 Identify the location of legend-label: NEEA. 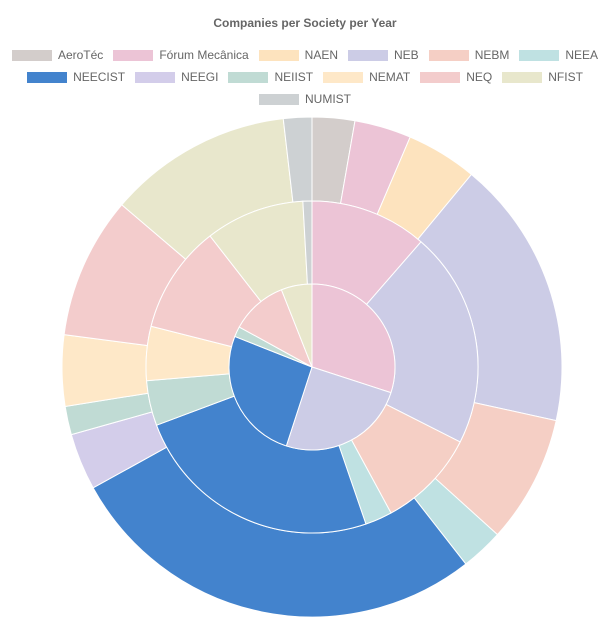
(582, 55).